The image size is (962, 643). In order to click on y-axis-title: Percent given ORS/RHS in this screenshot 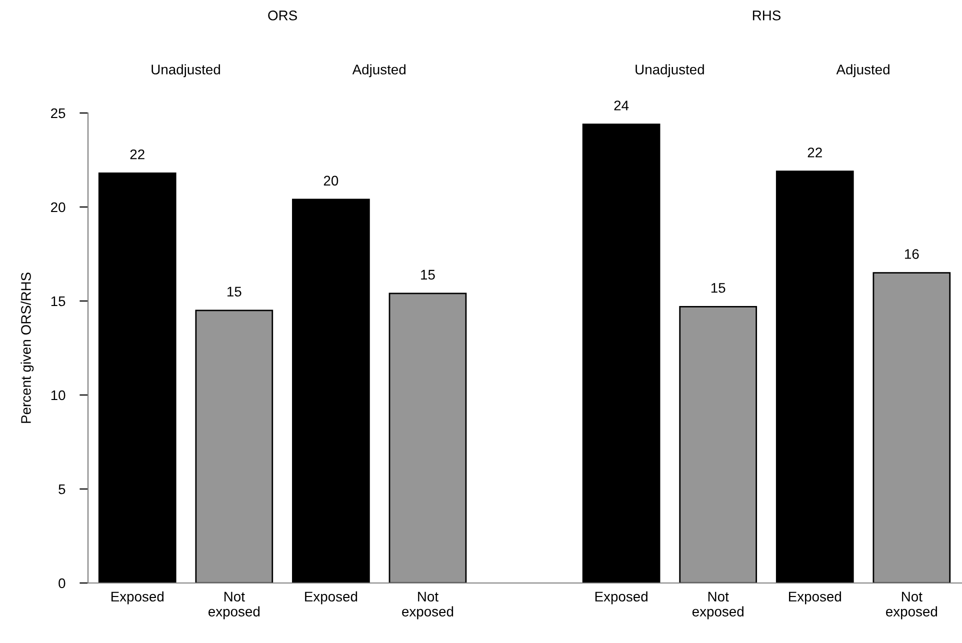, I will do `click(27, 347)`.